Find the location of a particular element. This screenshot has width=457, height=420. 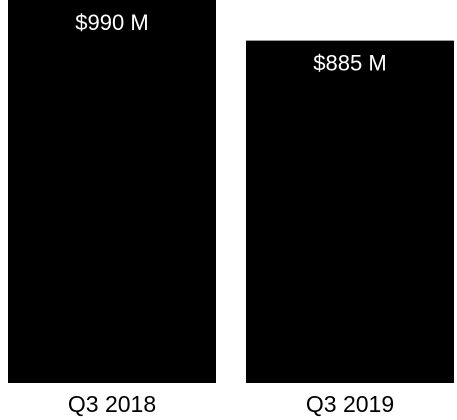

value-labels-group: $990 M $885 M is located at coordinates (230, 43).